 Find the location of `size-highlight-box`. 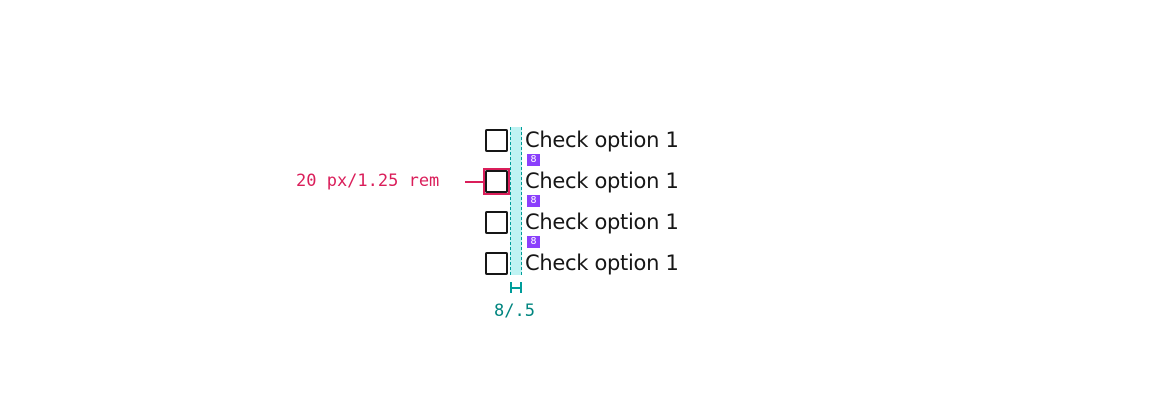

size-highlight-box is located at coordinates (496, 181).